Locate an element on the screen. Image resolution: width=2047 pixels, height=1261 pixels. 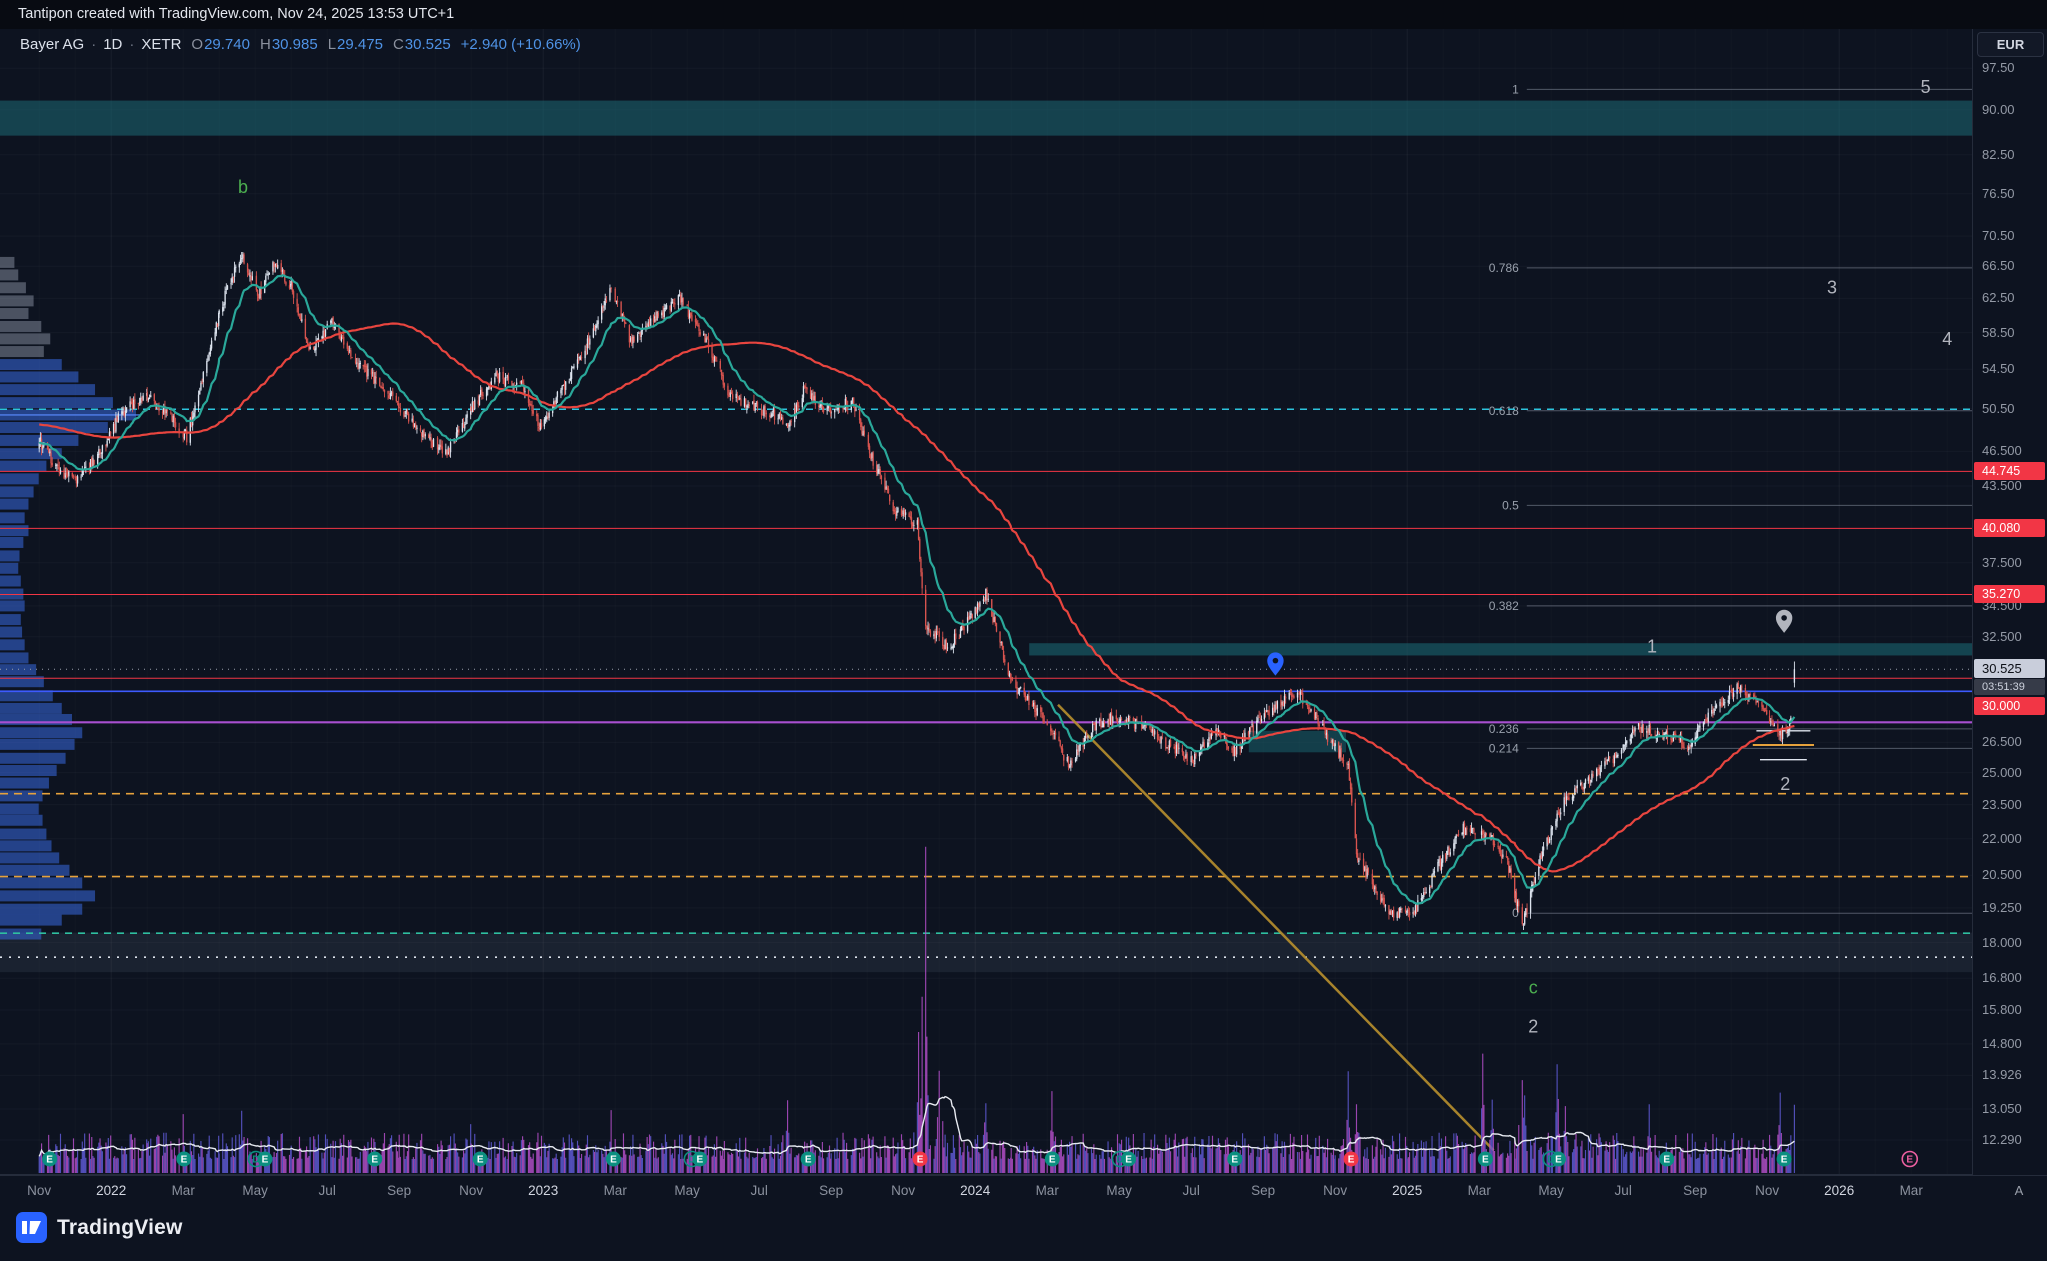
price-tick: 18.000 is located at coordinates (2002, 942).